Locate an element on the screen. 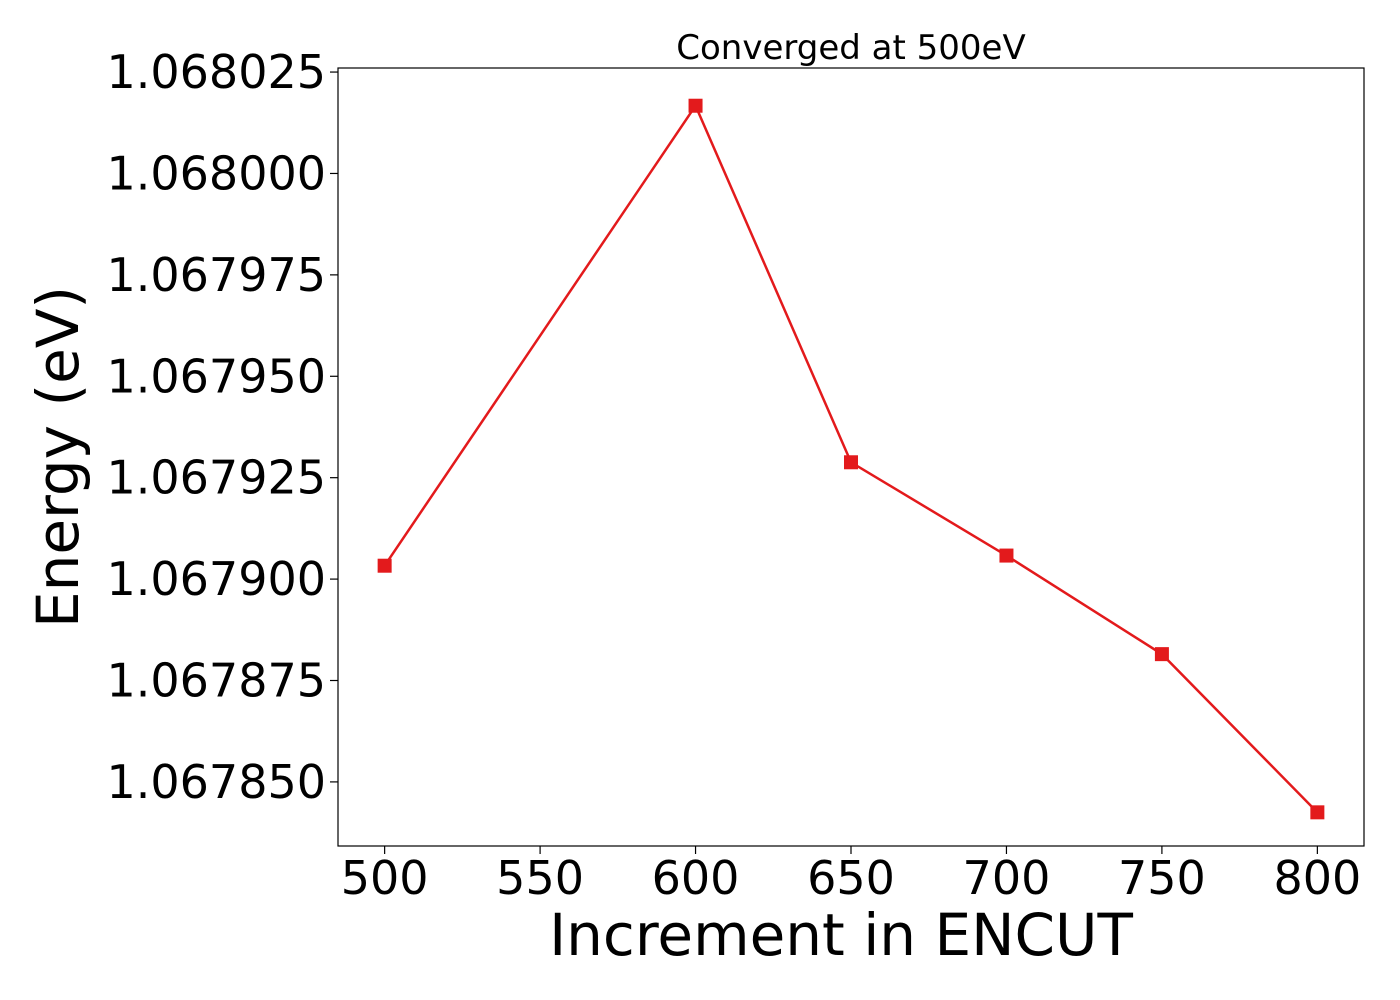 The width and height of the screenshot is (1400, 1000). y-tick-label: 1.067925 is located at coordinates (217, 478).